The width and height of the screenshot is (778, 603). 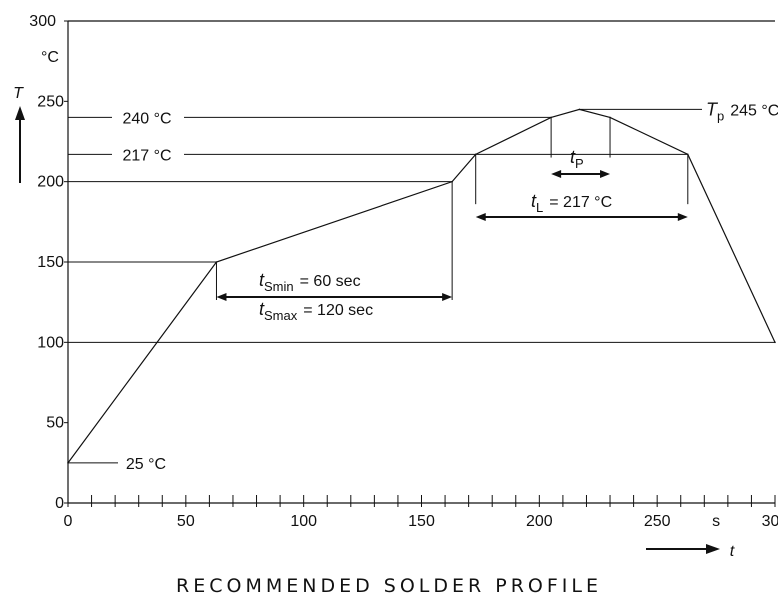 What do you see at coordinates (50, 262) in the screenshot?
I see `y-tick-label-150: 150` at bounding box center [50, 262].